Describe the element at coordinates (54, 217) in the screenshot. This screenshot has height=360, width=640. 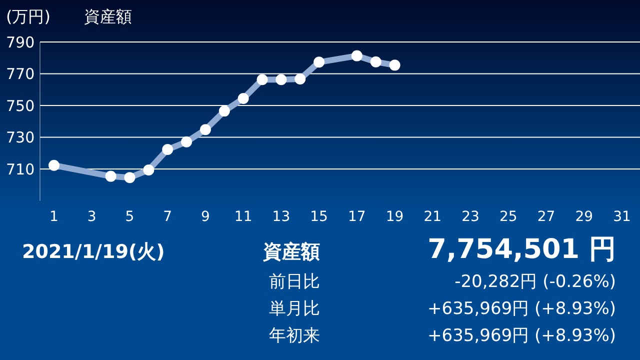
I see `x-tick-label: 1` at that location.